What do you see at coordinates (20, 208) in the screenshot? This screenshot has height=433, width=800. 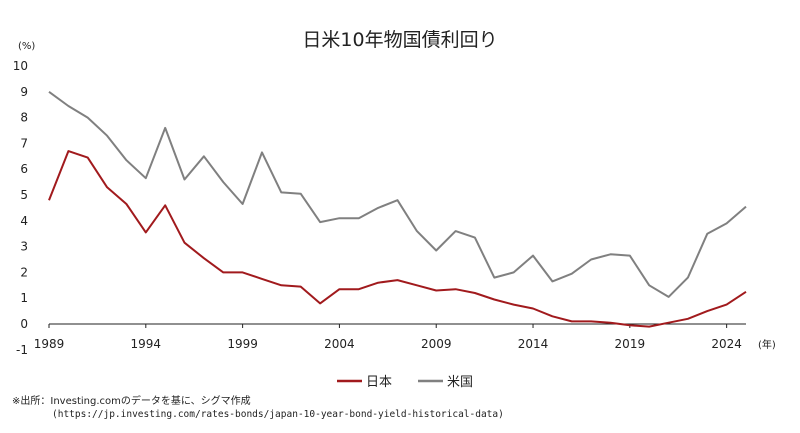 I see `y-axis-ticks: -1 0 1 2 3 4 5 6 7 8 9 10` at bounding box center [20, 208].